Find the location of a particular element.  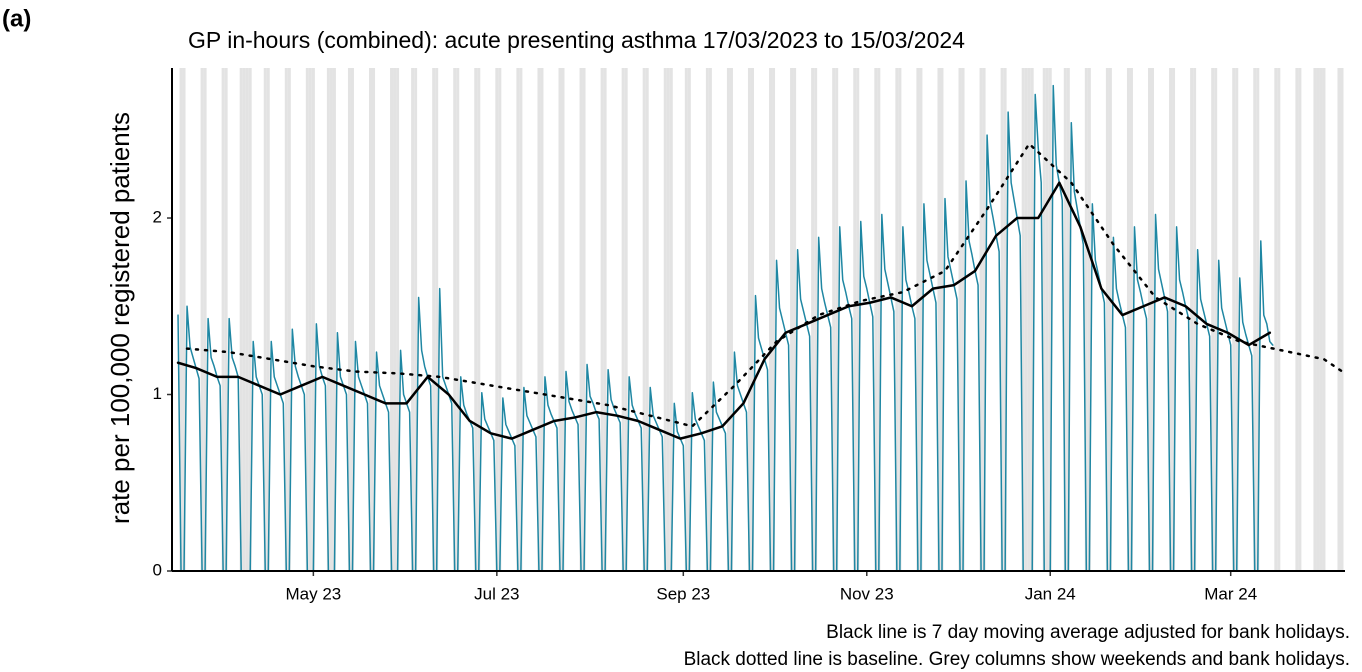

panel-label: (a) is located at coordinates (16, 18).